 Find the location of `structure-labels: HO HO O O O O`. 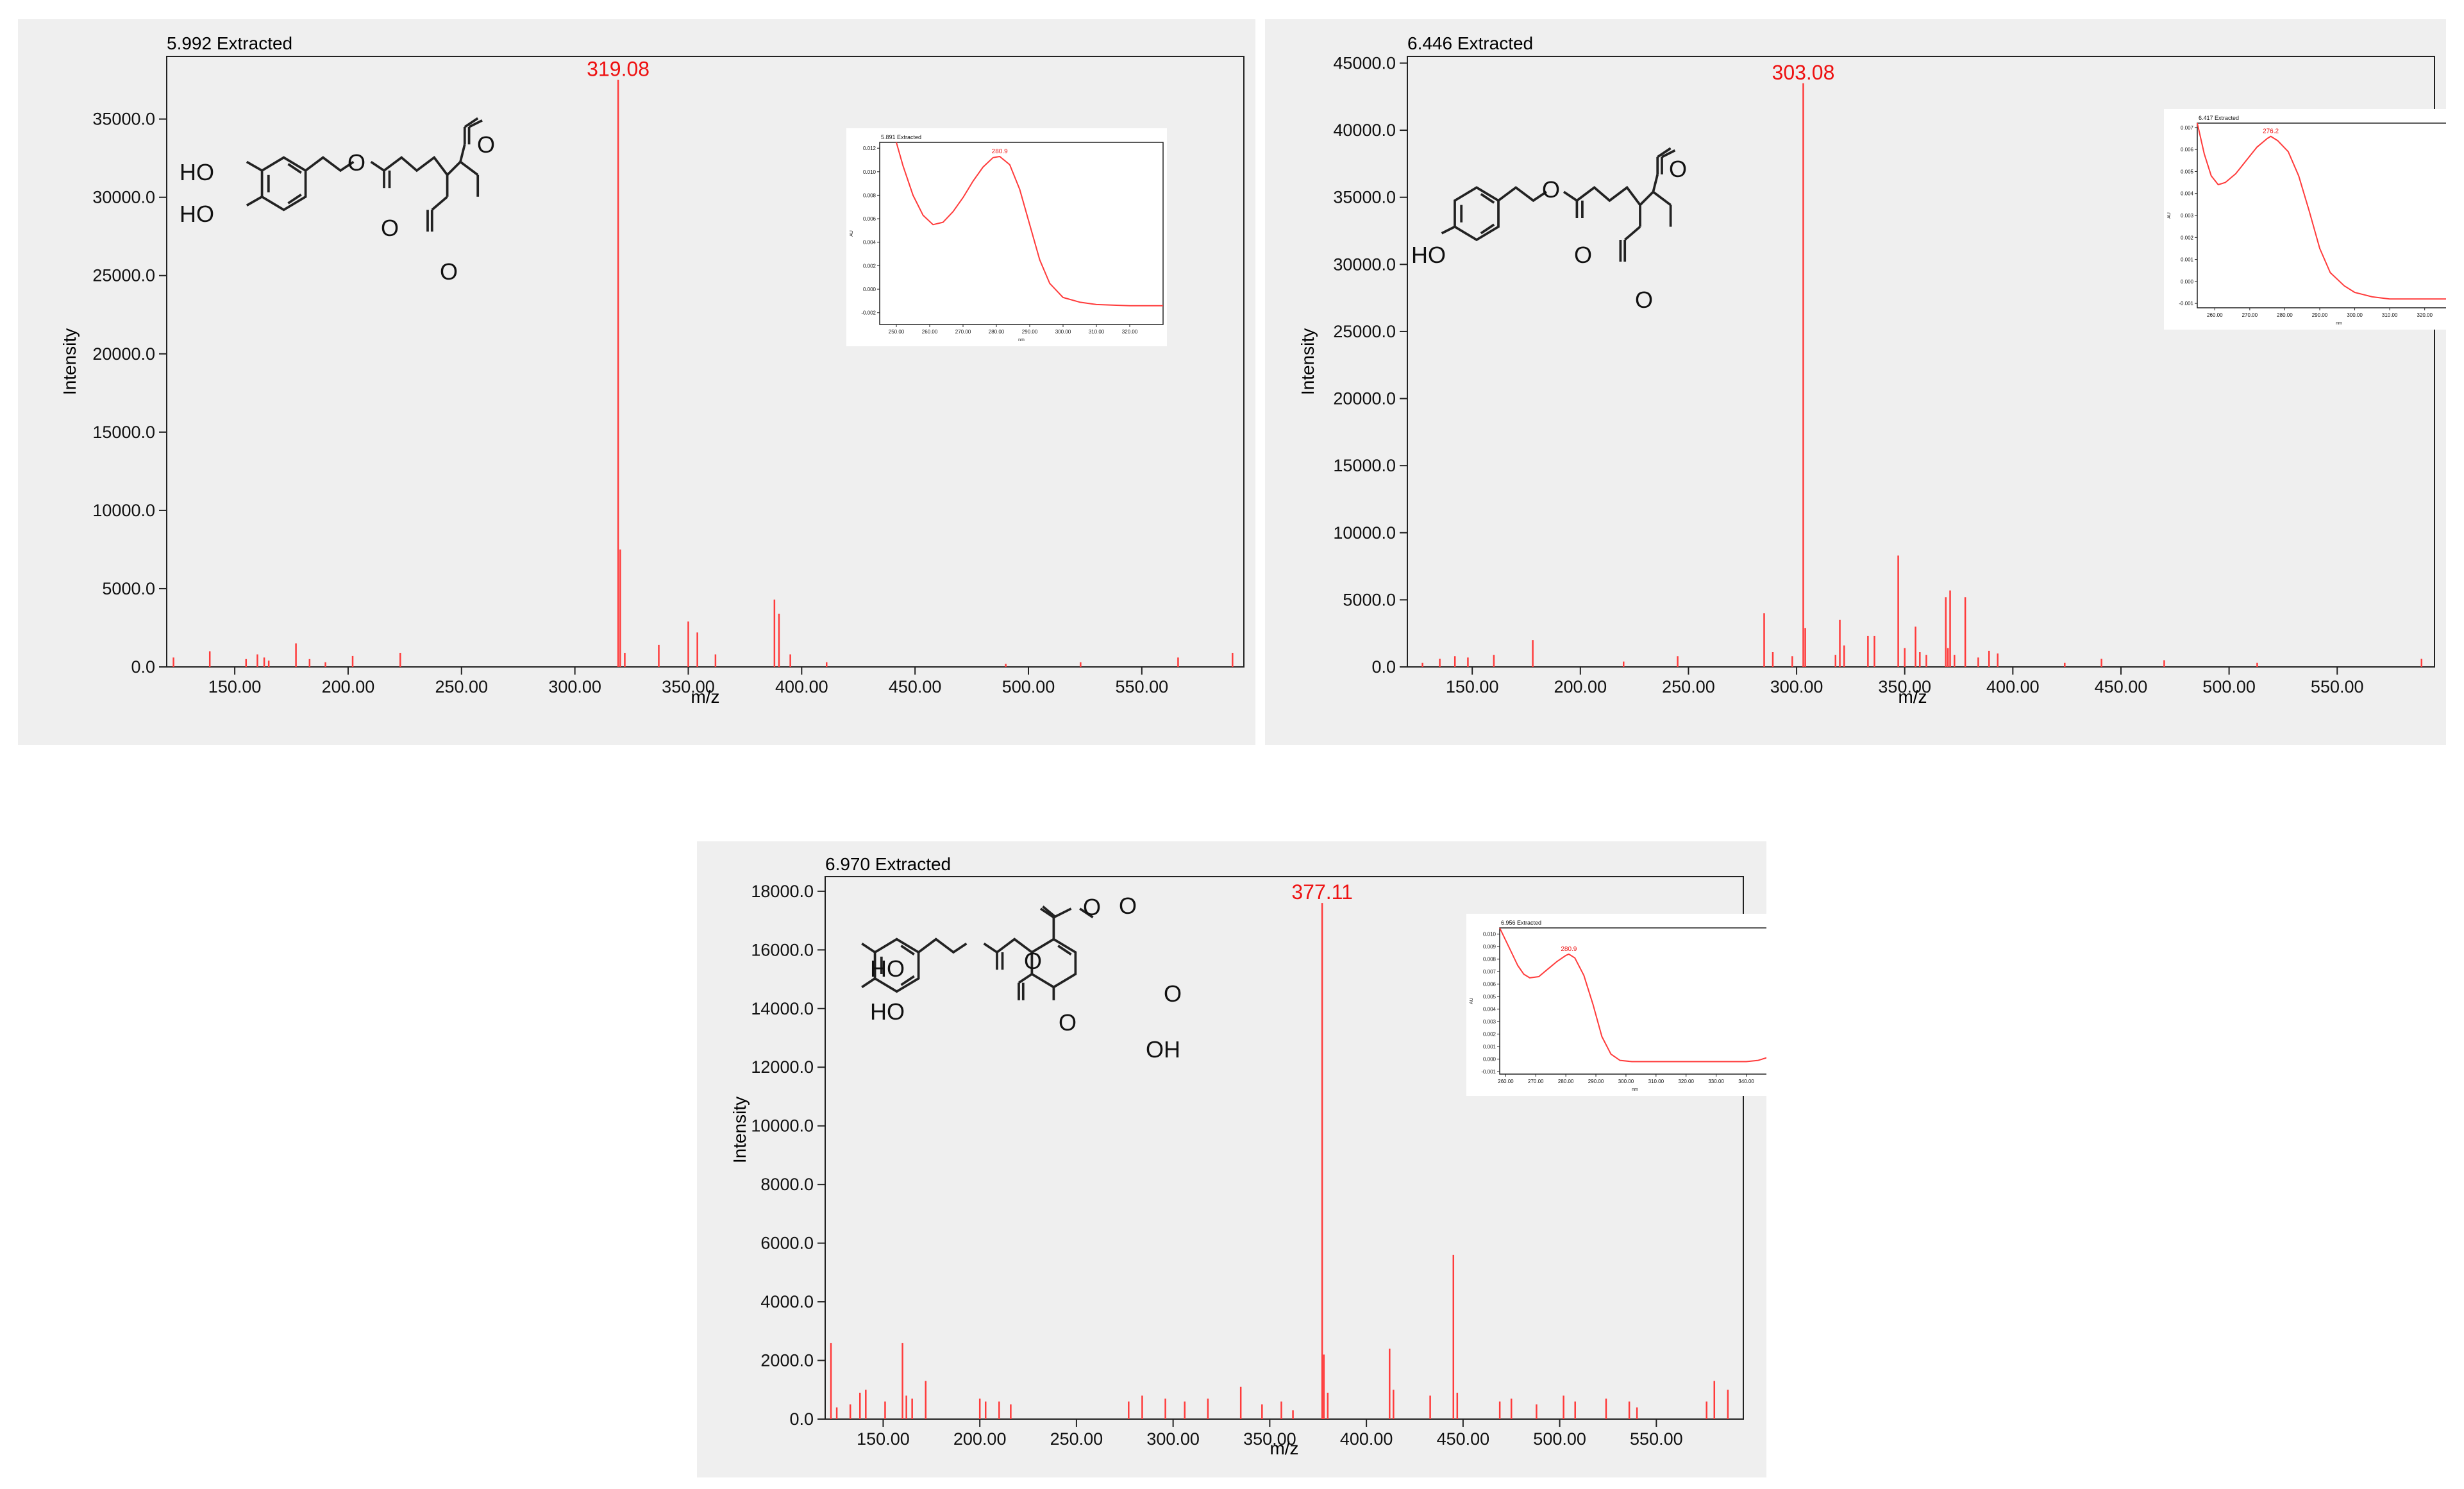

structure-labels: HO HO O O O O is located at coordinates (337, 208).